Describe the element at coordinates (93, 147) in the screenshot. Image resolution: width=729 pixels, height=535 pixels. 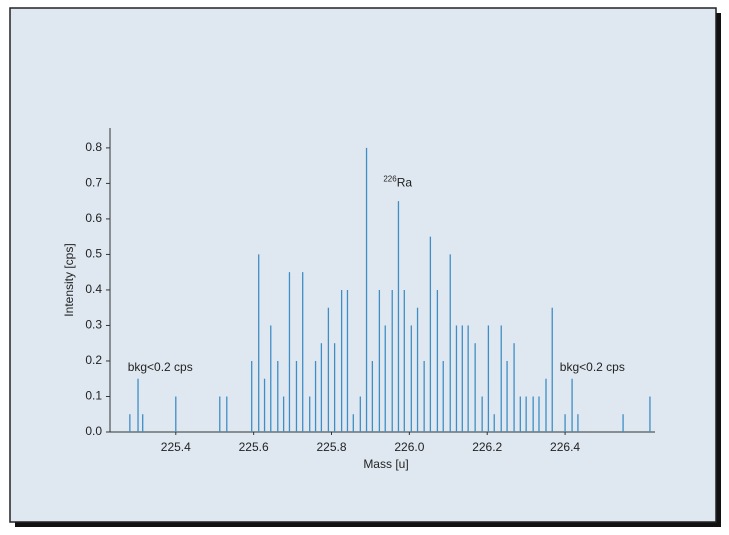
I see `y-tick-label: 0.8` at that location.